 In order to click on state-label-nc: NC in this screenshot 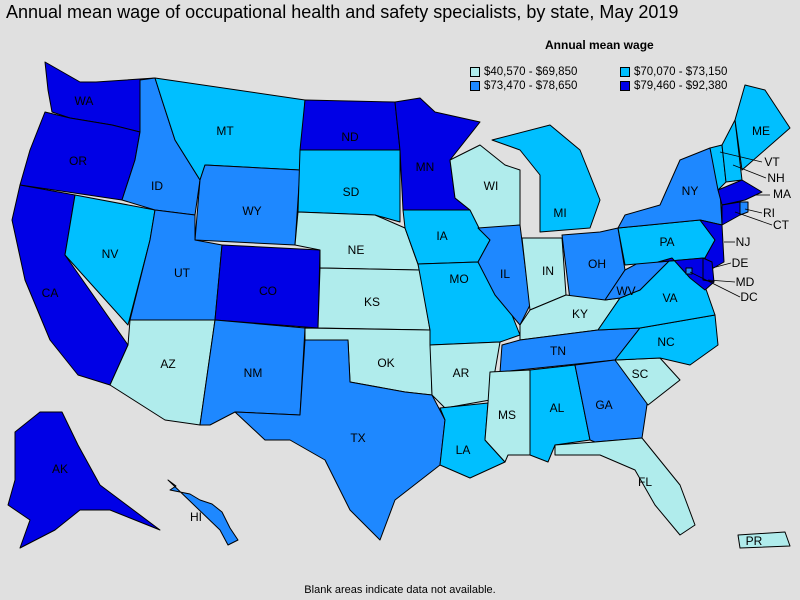, I will do `click(666, 342)`.